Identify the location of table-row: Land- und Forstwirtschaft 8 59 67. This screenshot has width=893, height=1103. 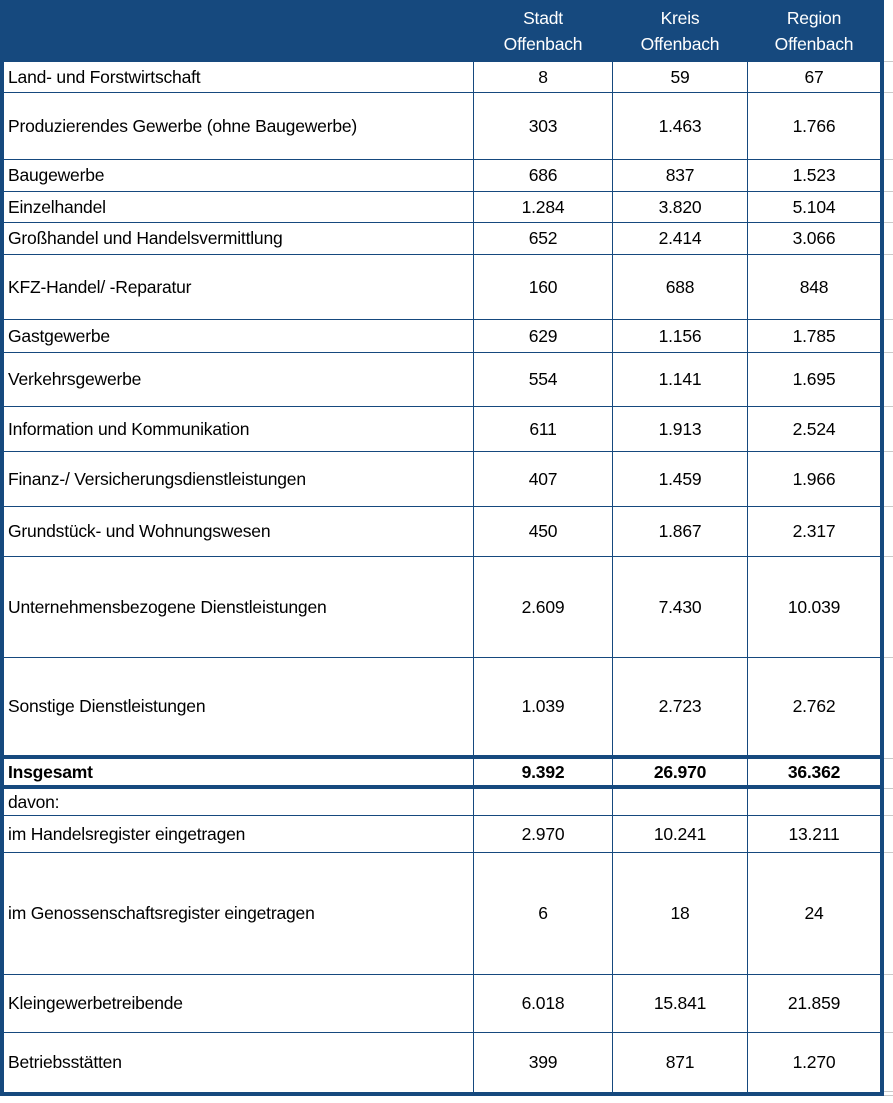
(442, 77).